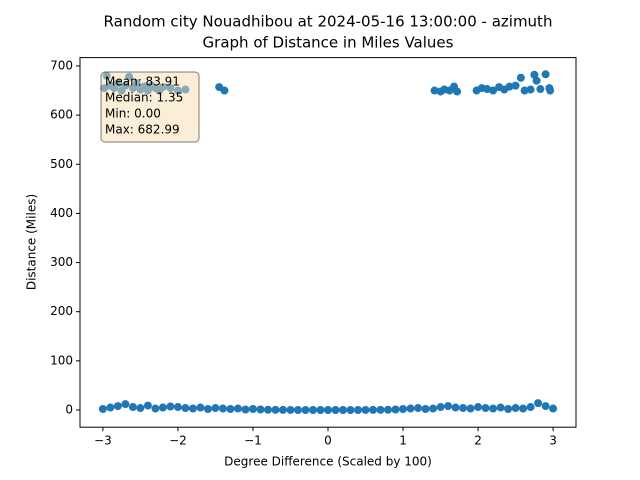 The width and height of the screenshot is (640, 480). I want to click on y-tick-label: 700, so click(61, 65).